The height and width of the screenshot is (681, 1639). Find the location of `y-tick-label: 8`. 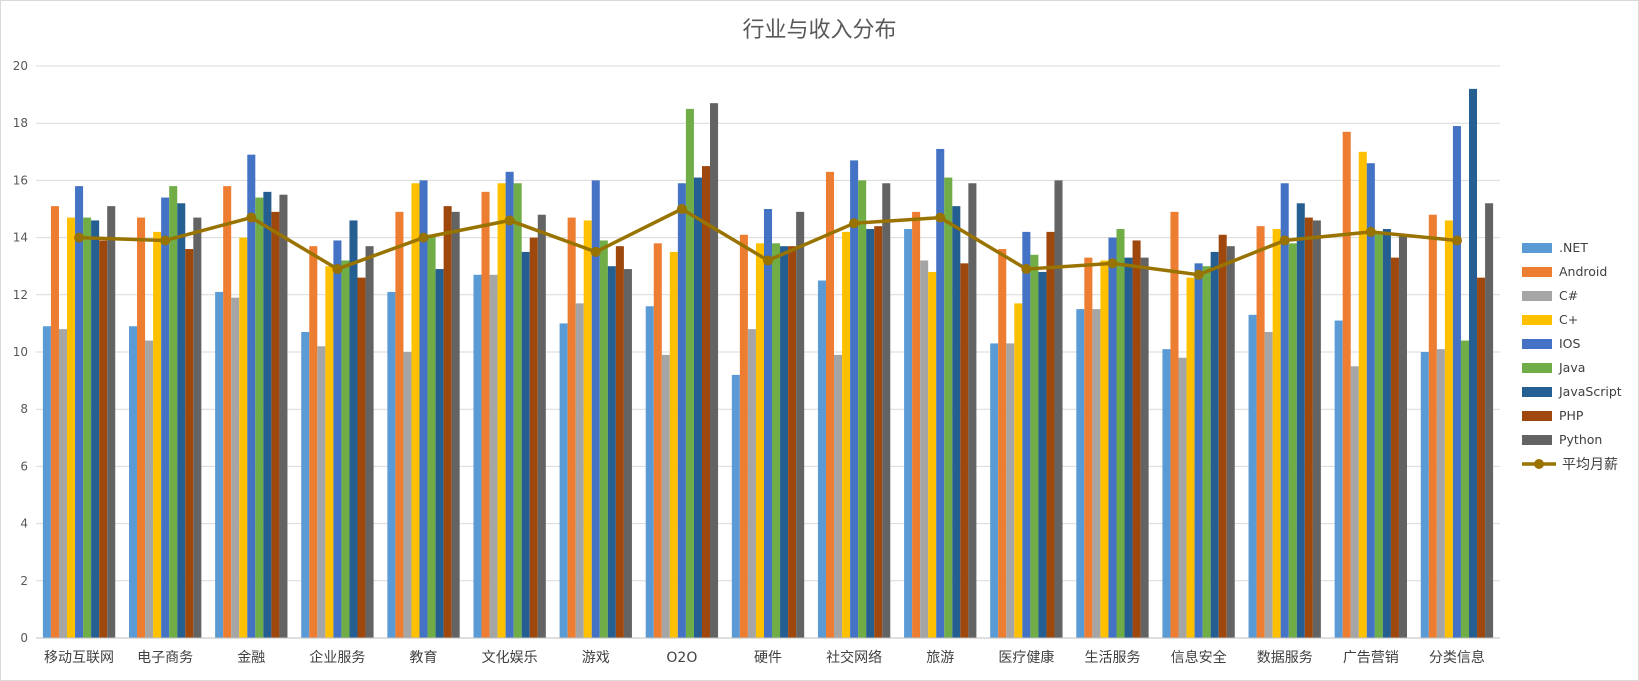

y-tick-label: 8 is located at coordinates (24, 409).